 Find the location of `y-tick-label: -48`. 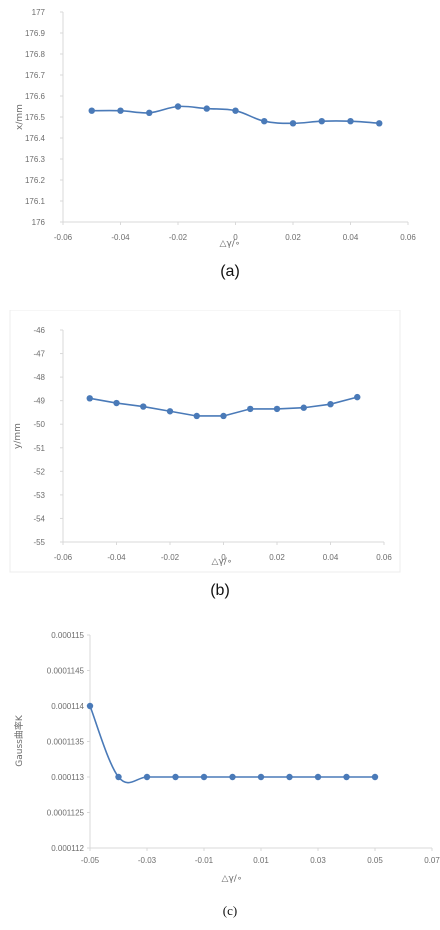

y-tick-label: -48 is located at coordinates (39, 377).